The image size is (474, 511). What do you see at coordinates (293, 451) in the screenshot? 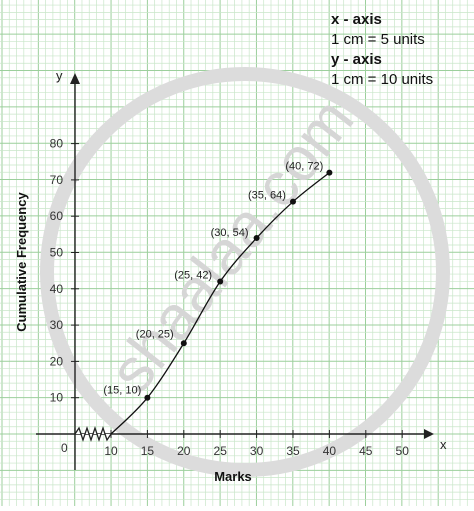
I see `x-tick-label: 35` at bounding box center [293, 451].